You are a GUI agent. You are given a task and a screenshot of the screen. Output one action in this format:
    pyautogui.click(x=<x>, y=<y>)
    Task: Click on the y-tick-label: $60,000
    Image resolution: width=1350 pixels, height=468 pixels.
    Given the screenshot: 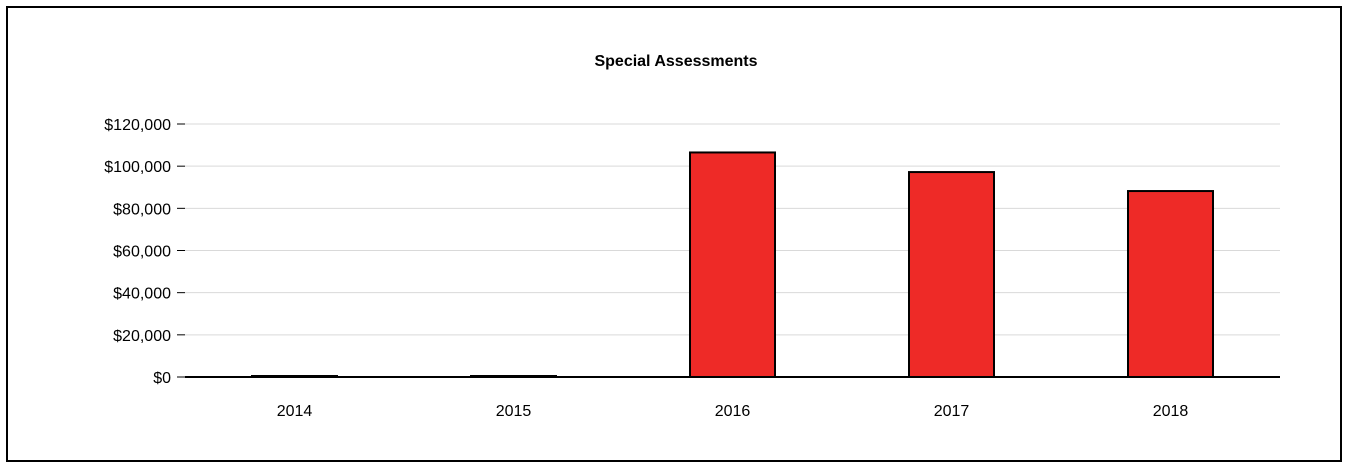 What is the action you would take?
    pyautogui.click(x=142, y=252)
    